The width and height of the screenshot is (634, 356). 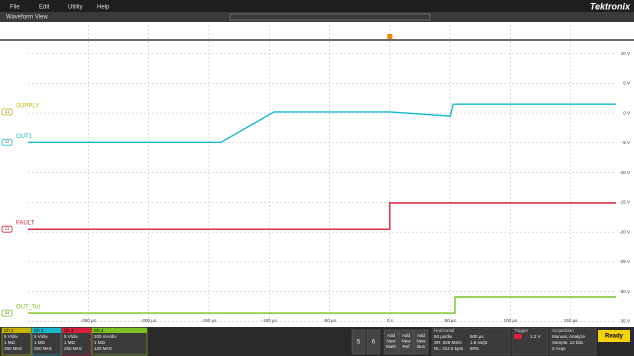 What do you see at coordinates (626, 83) in the screenshot?
I see `y-tick-label: 5 V` at bounding box center [626, 83].